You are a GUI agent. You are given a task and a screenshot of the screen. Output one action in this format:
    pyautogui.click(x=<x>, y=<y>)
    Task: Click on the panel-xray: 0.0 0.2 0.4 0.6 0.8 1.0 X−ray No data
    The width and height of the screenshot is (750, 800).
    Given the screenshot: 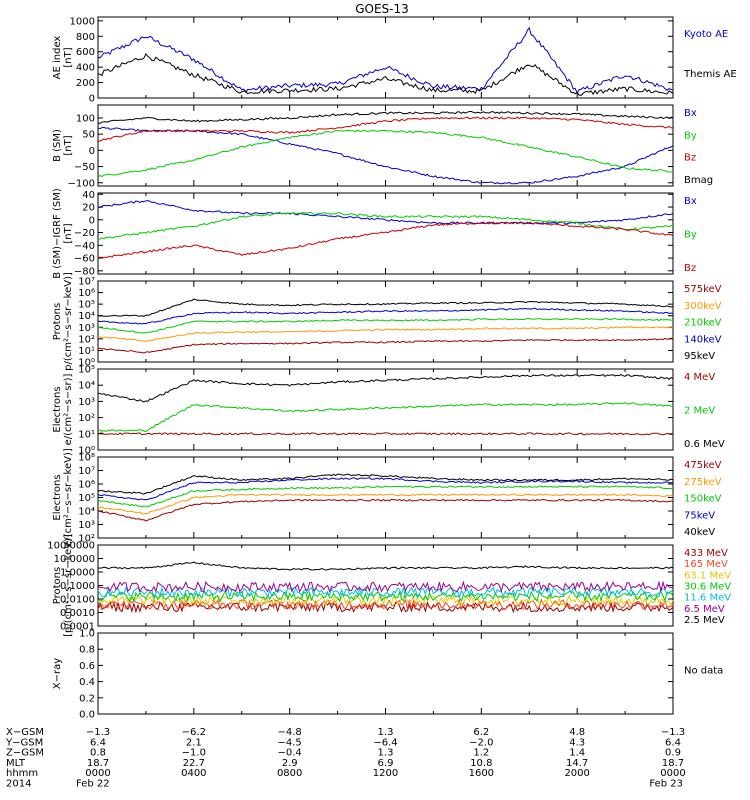 What is the action you would take?
    pyautogui.click(x=387, y=675)
    